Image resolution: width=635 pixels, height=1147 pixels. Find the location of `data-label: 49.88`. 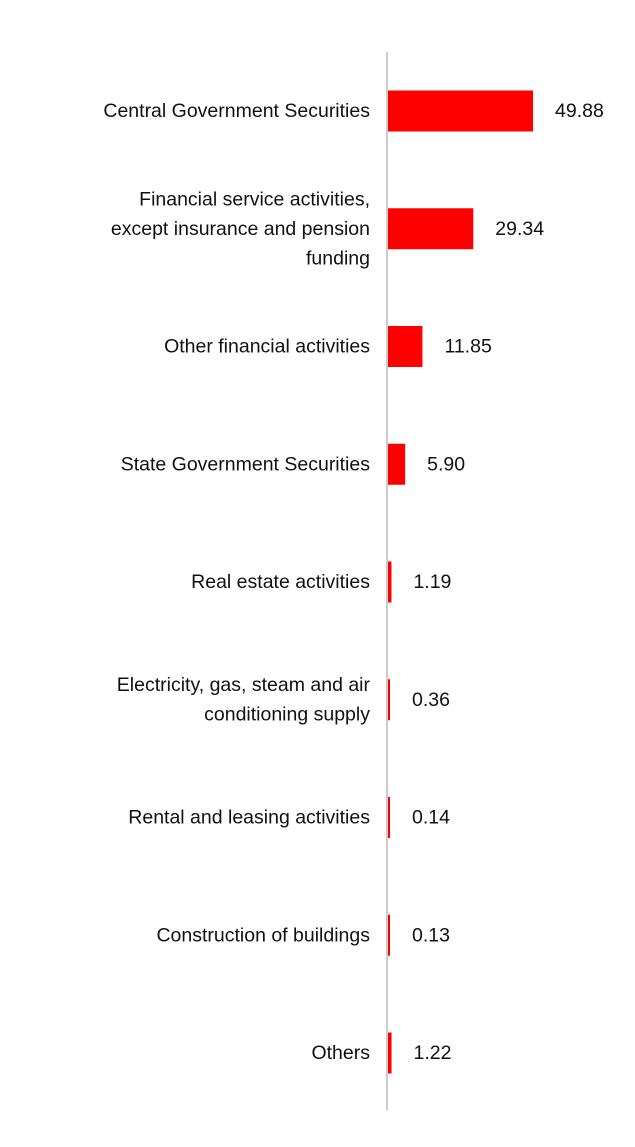

data-label: 49.88 is located at coordinates (579, 111).